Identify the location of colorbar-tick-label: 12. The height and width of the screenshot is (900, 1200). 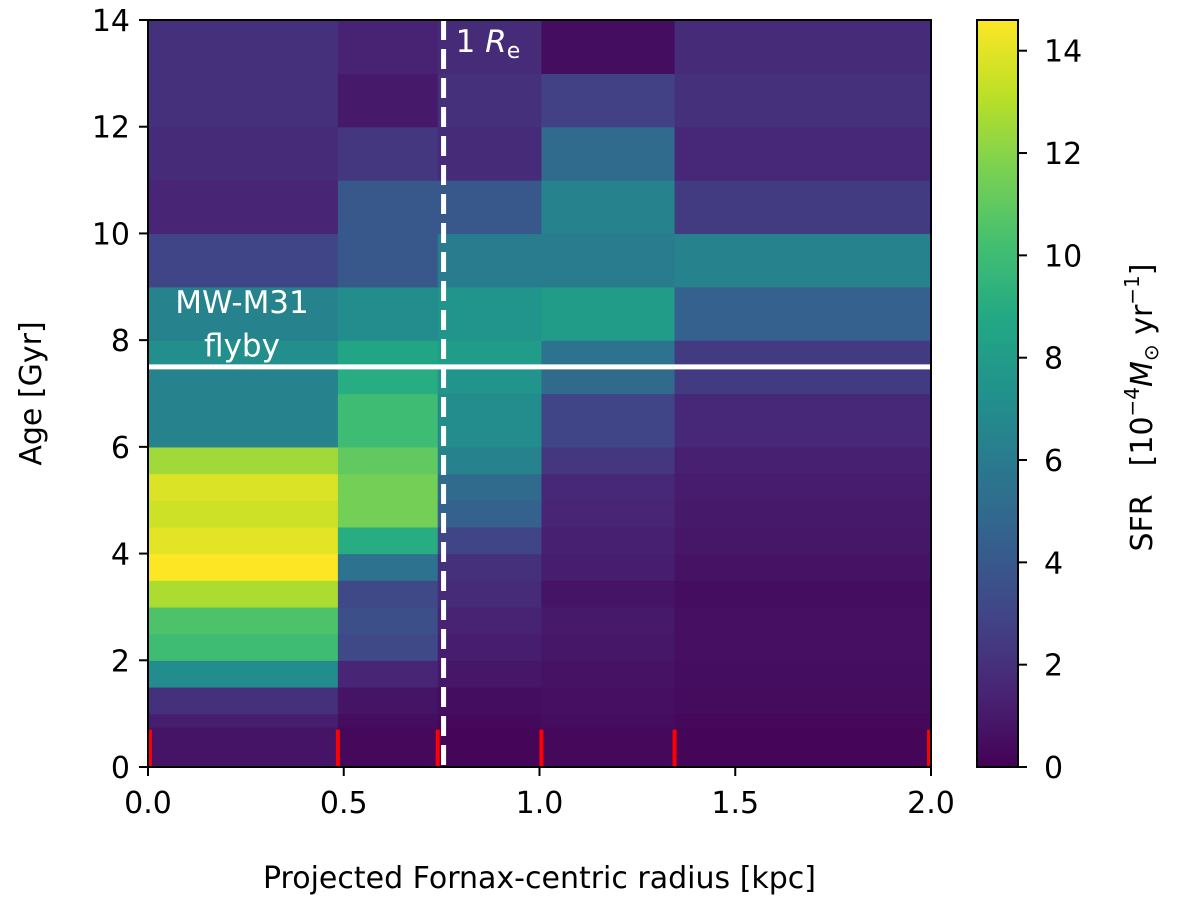
(1063, 154).